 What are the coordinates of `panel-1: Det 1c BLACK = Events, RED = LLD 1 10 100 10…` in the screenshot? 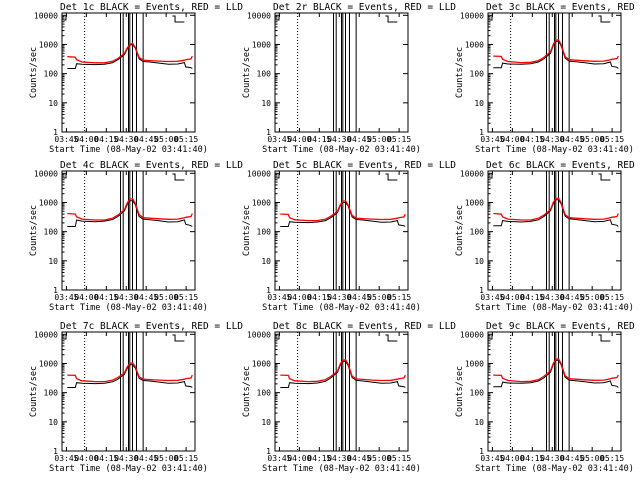 It's located at (136, 78).